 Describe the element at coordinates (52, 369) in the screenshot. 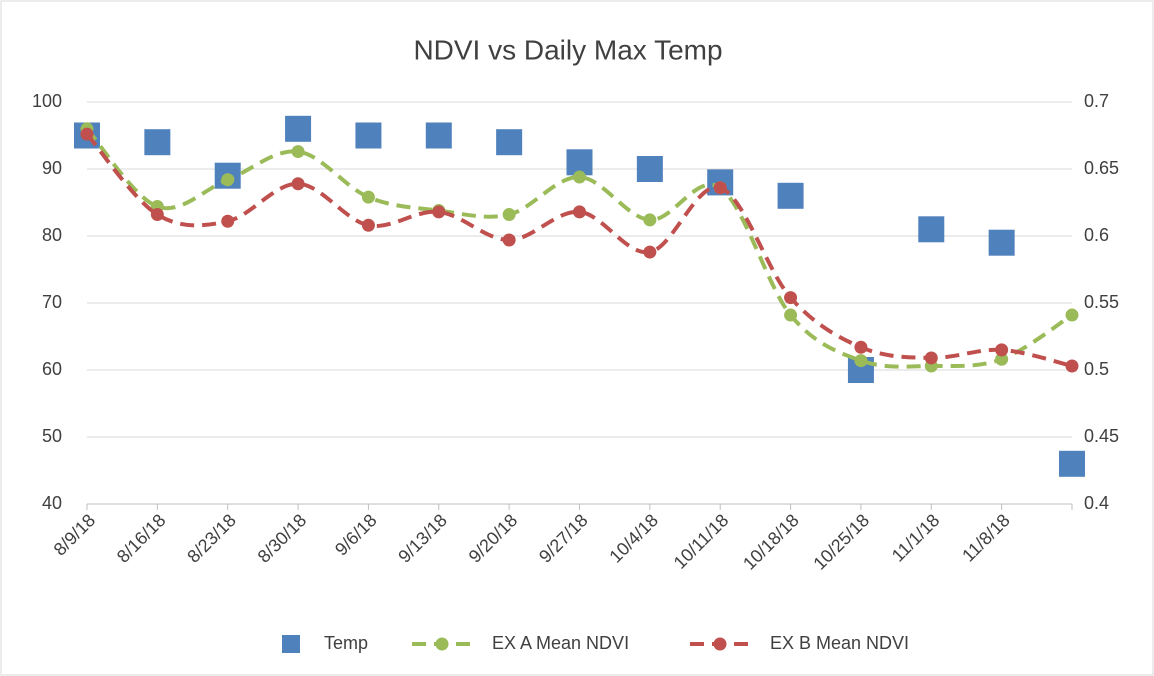

I see `y-tick-label: 60` at that location.